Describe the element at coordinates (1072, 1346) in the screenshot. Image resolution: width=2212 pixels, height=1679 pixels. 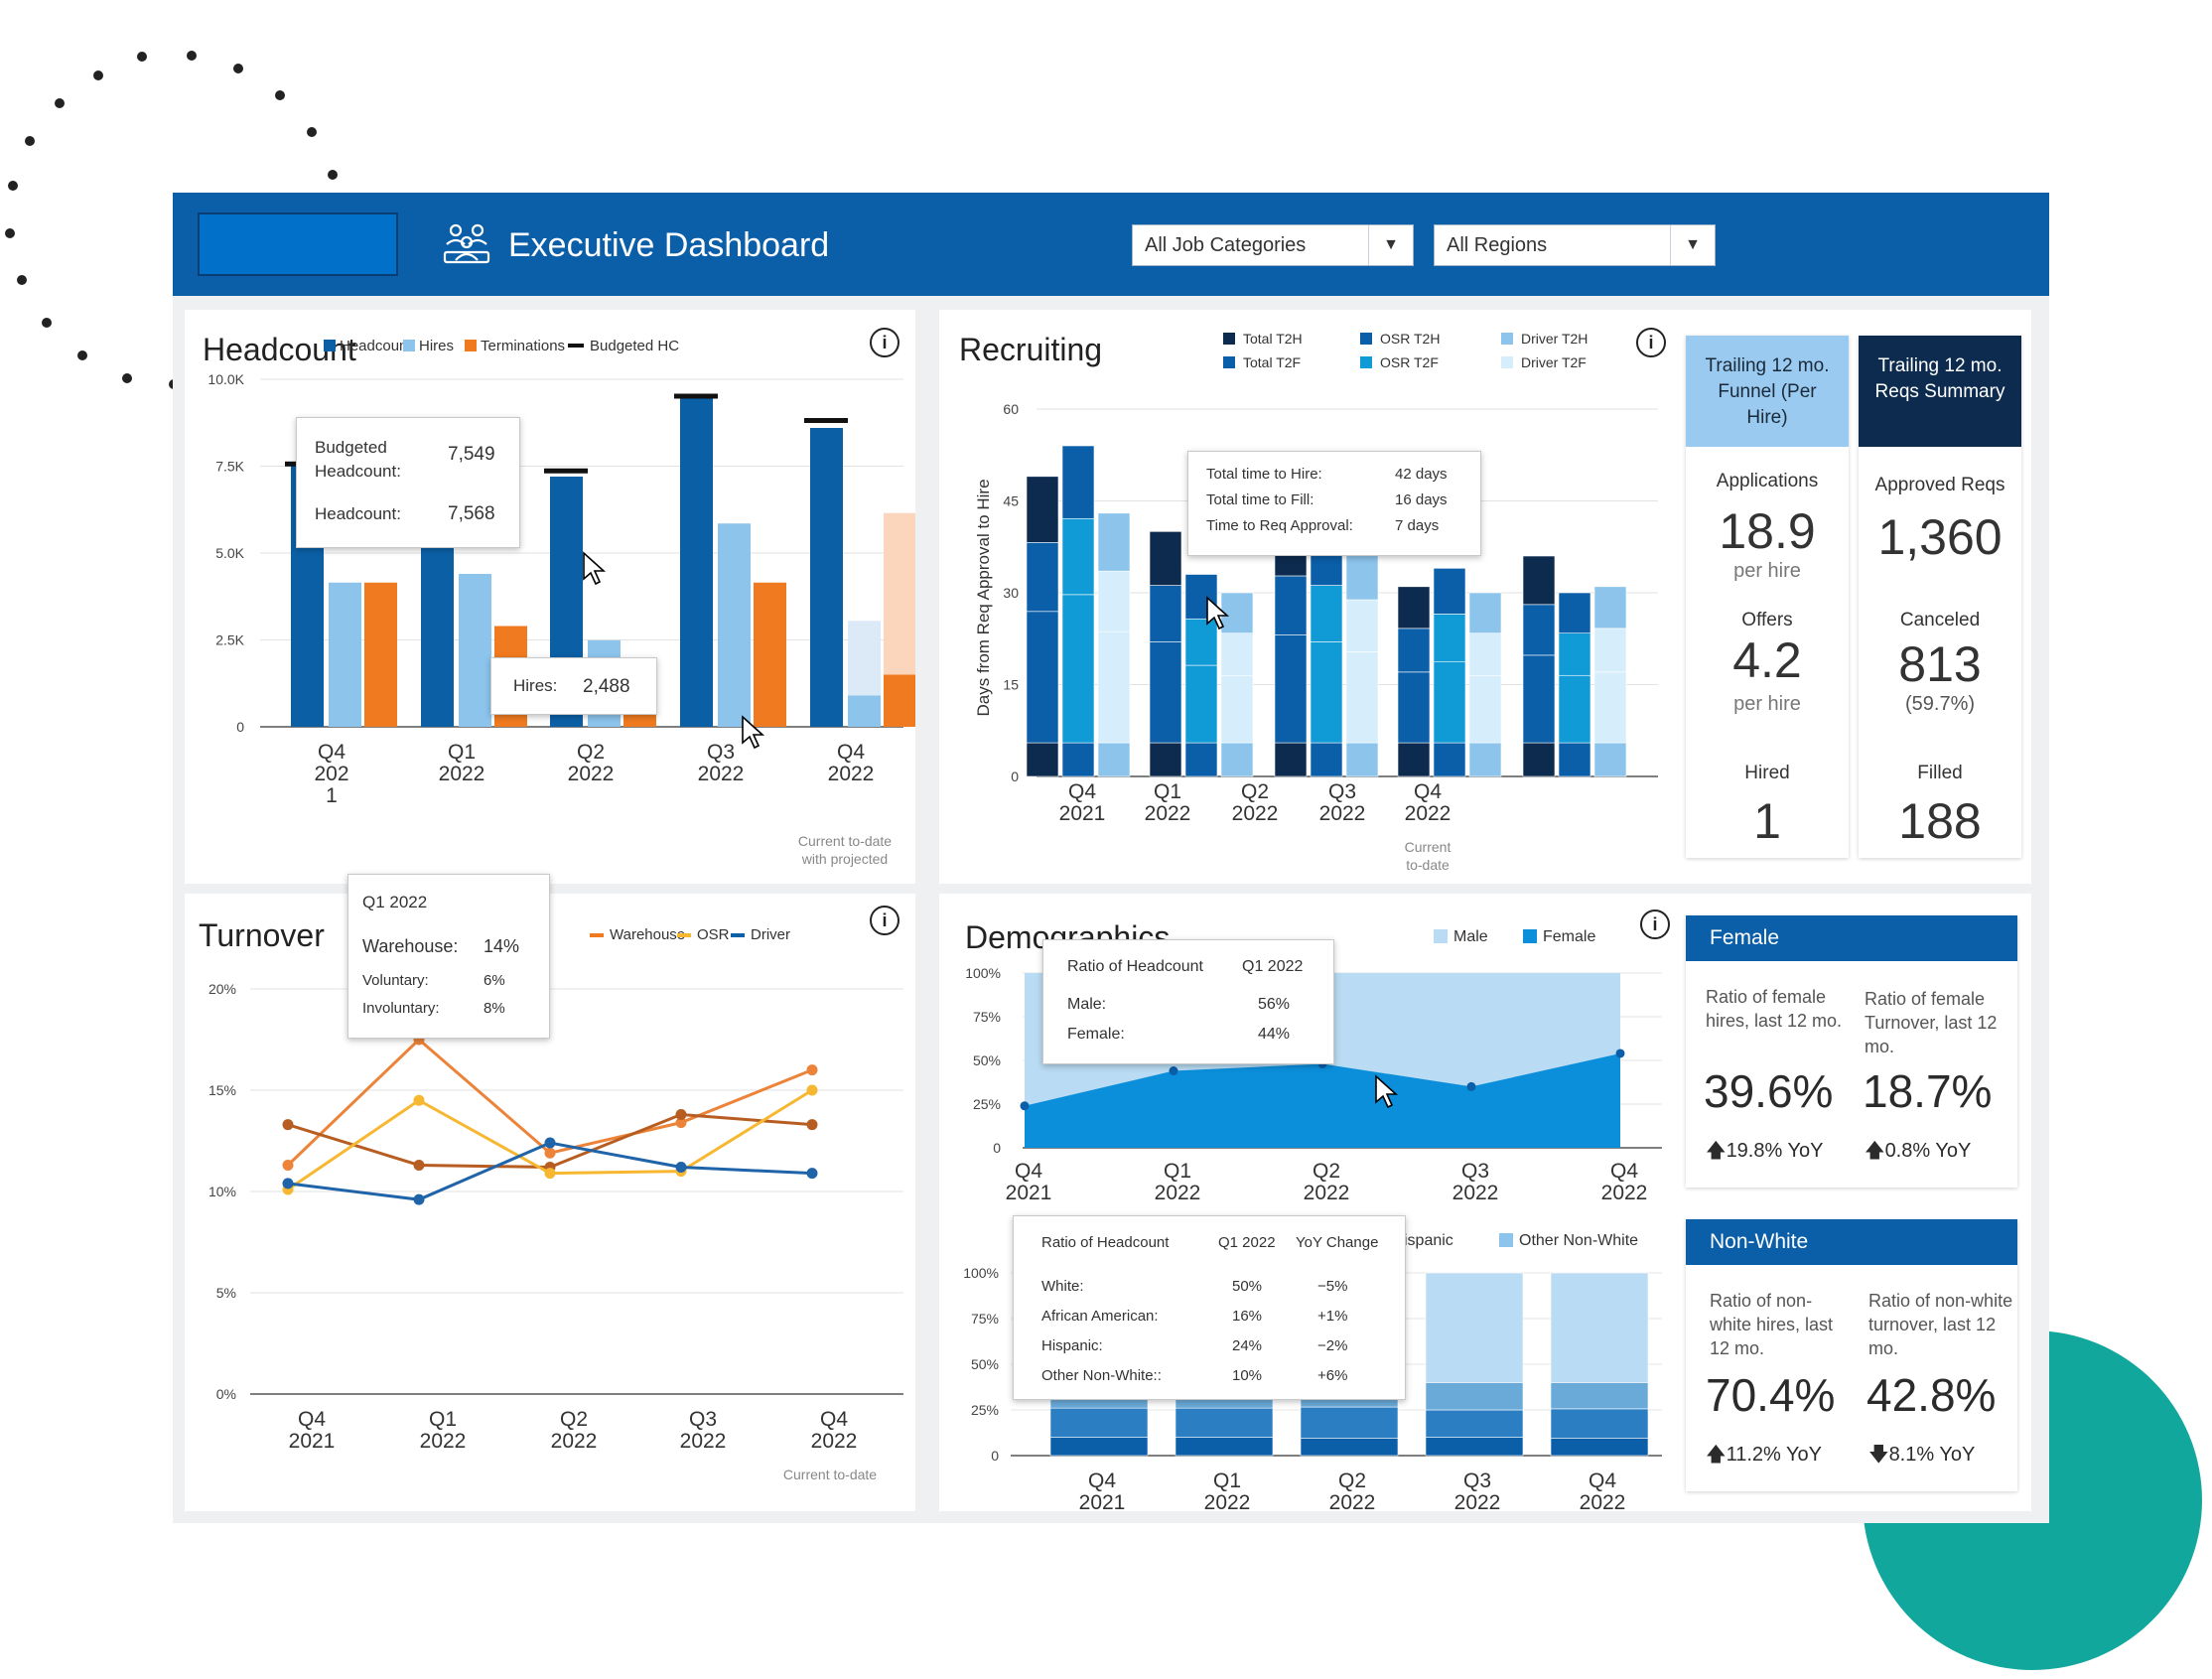
I see `tooltip-text: Hispanic:` at that location.